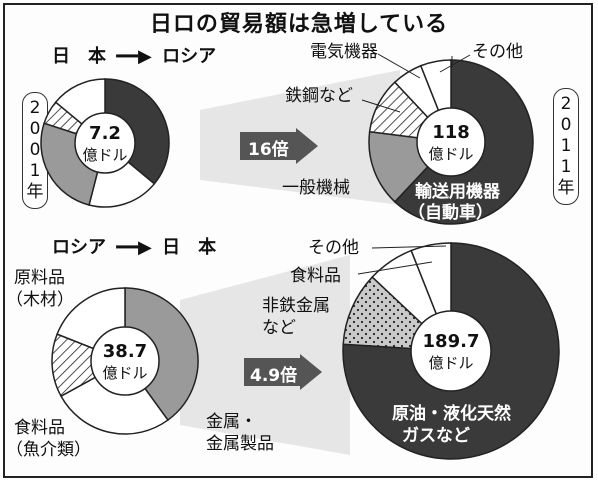  Describe the element at coordinates (457, 192) in the screenshot. I see `label-transport-1: 輸送用機器` at that location.